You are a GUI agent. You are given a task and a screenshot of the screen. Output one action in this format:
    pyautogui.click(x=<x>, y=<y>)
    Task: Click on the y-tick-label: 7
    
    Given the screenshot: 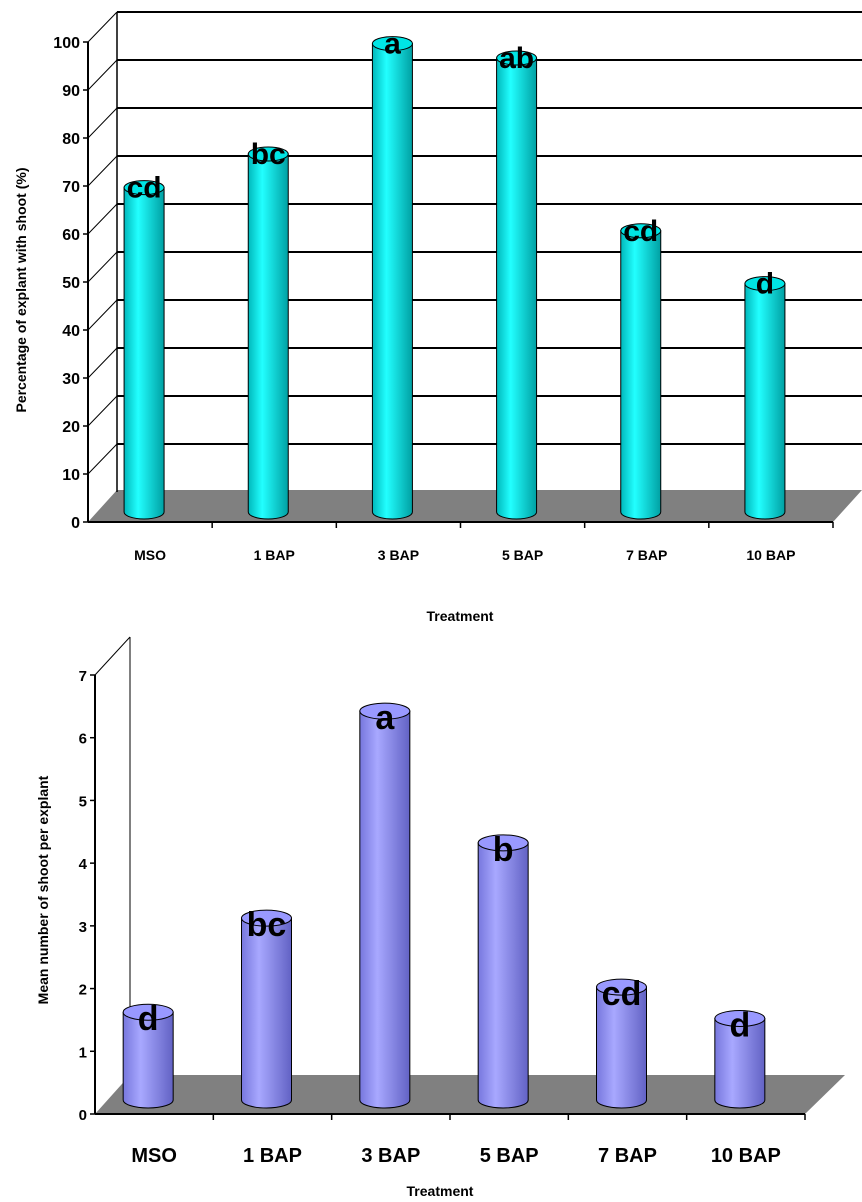 What is the action you would take?
    pyautogui.click(x=83, y=676)
    